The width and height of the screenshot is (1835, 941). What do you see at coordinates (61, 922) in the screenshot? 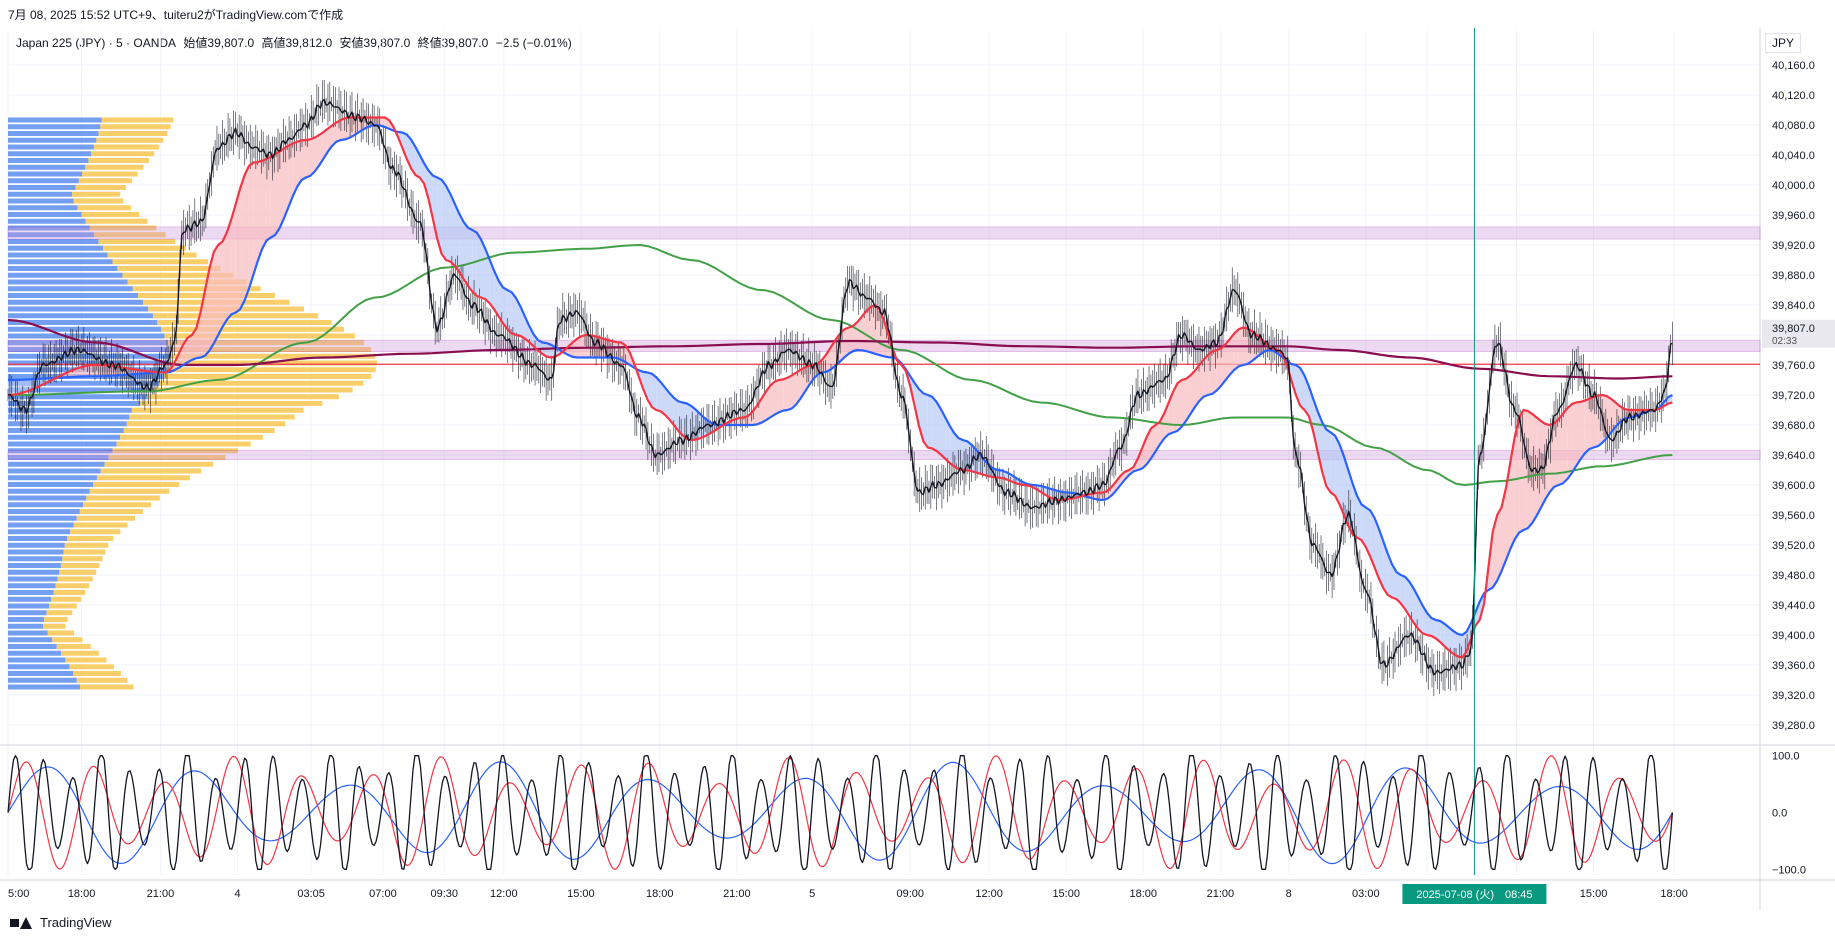
I see `tradingview-brand: TradingView` at bounding box center [61, 922].